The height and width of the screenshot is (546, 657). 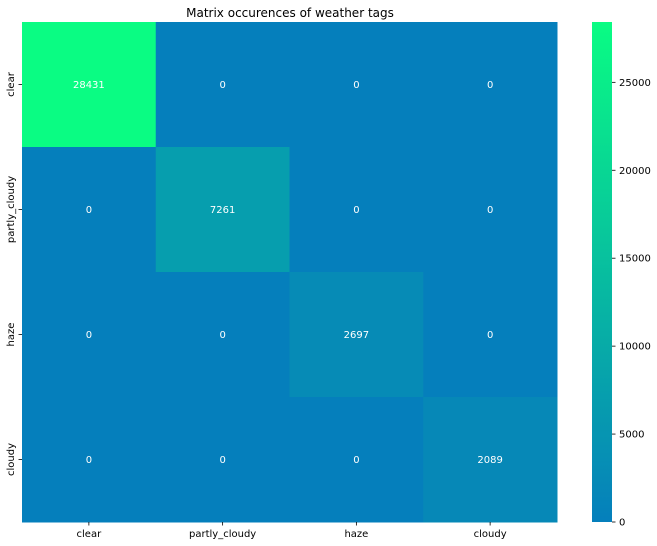 I want to click on cell-value-label: 2697, so click(x=356, y=335).